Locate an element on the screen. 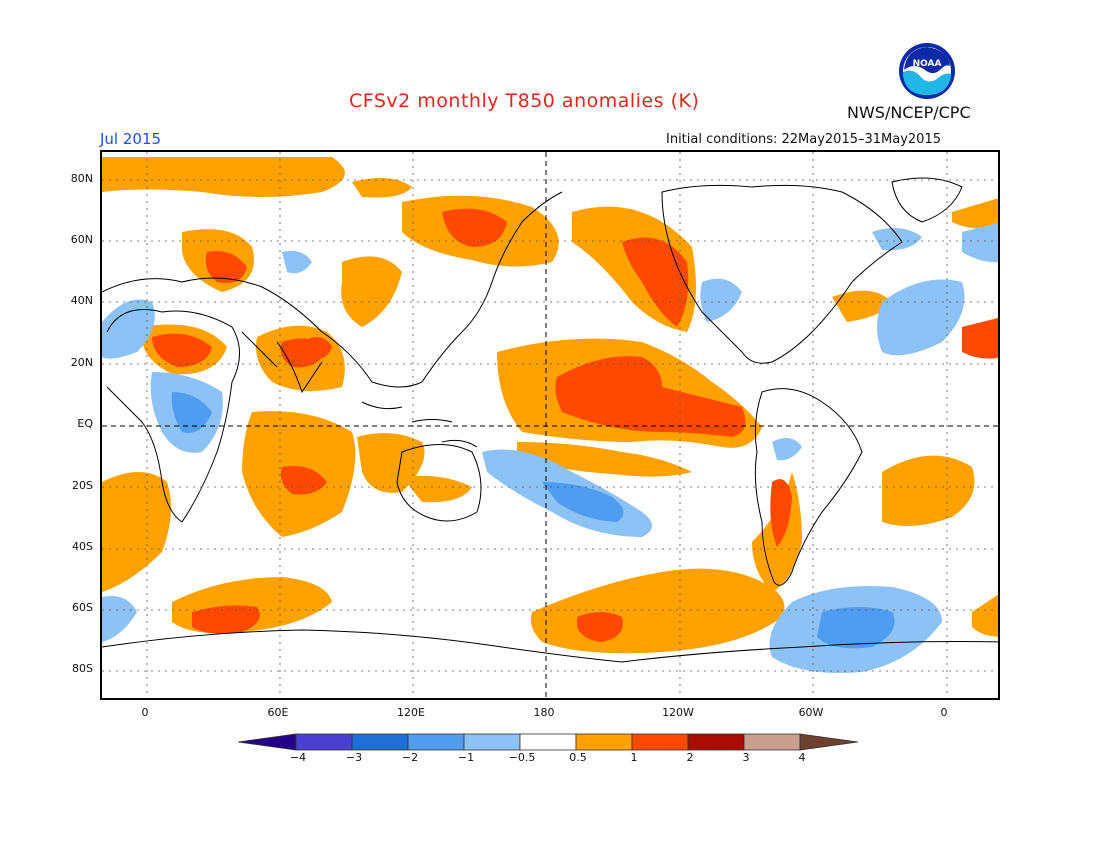 The height and width of the screenshot is (850, 1100). lat-label-40n: 40N is located at coordinates (81, 300).